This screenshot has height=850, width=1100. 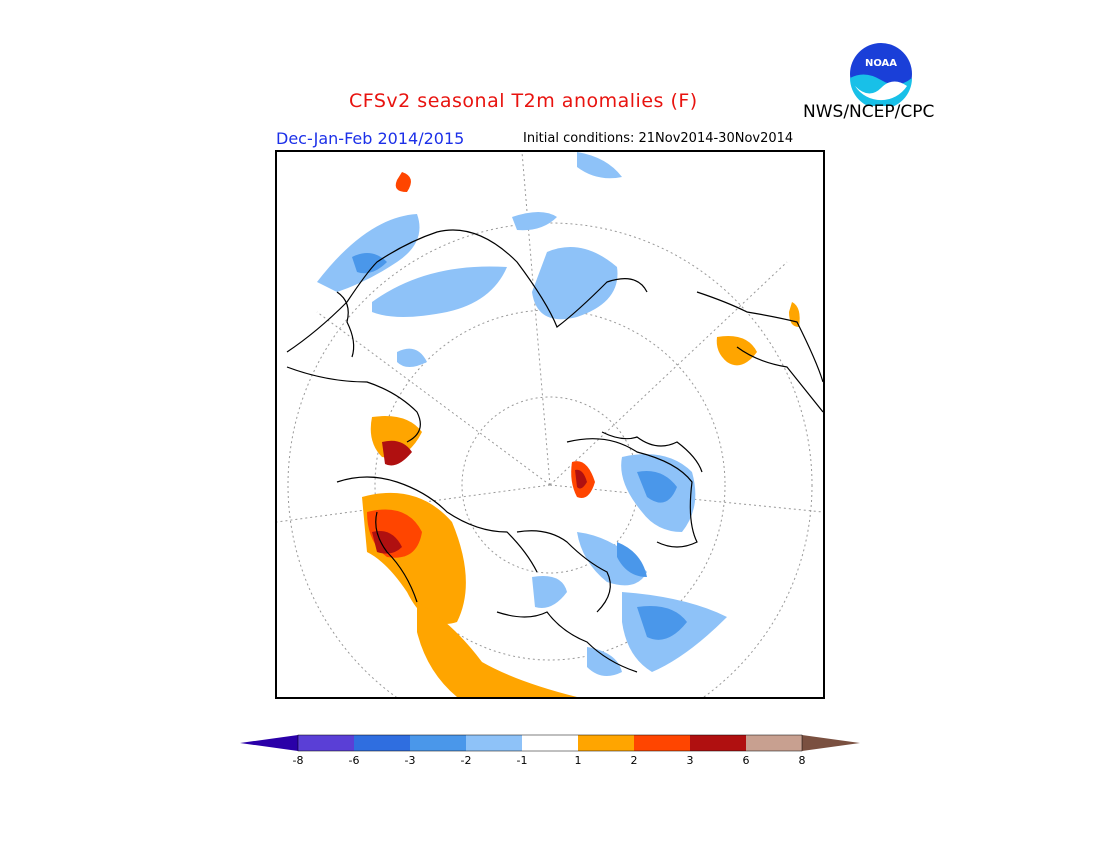 What do you see at coordinates (354, 760) in the screenshot?
I see `colorbar-tick-label: -6` at bounding box center [354, 760].